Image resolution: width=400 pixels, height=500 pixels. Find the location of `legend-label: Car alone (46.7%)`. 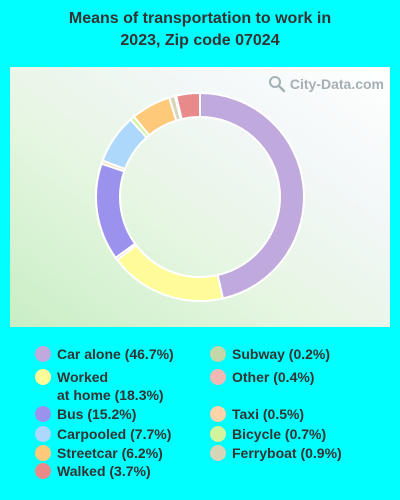

legend-label: Car alone (46.7%) is located at coordinates (115, 354).